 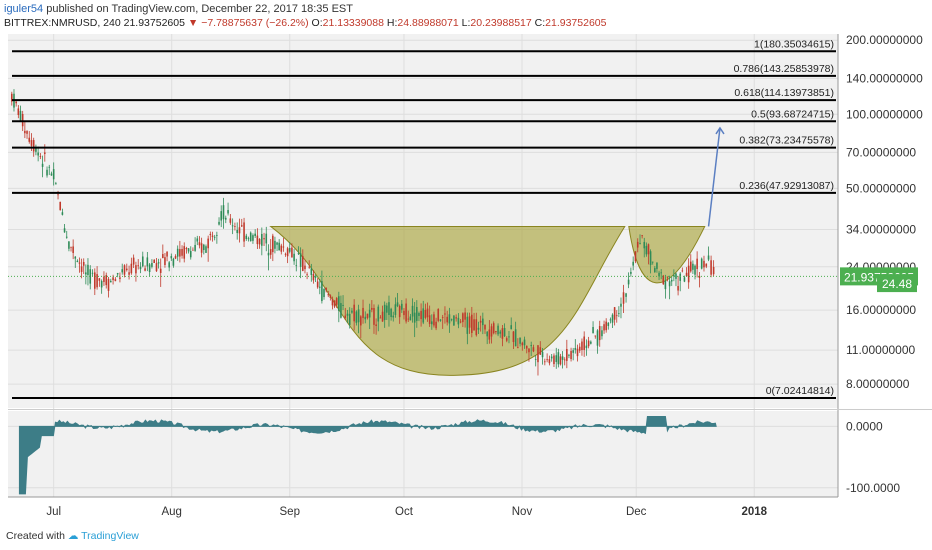 I want to click on tradingview-logo-icon: ☁, so click(x=73, y=536).